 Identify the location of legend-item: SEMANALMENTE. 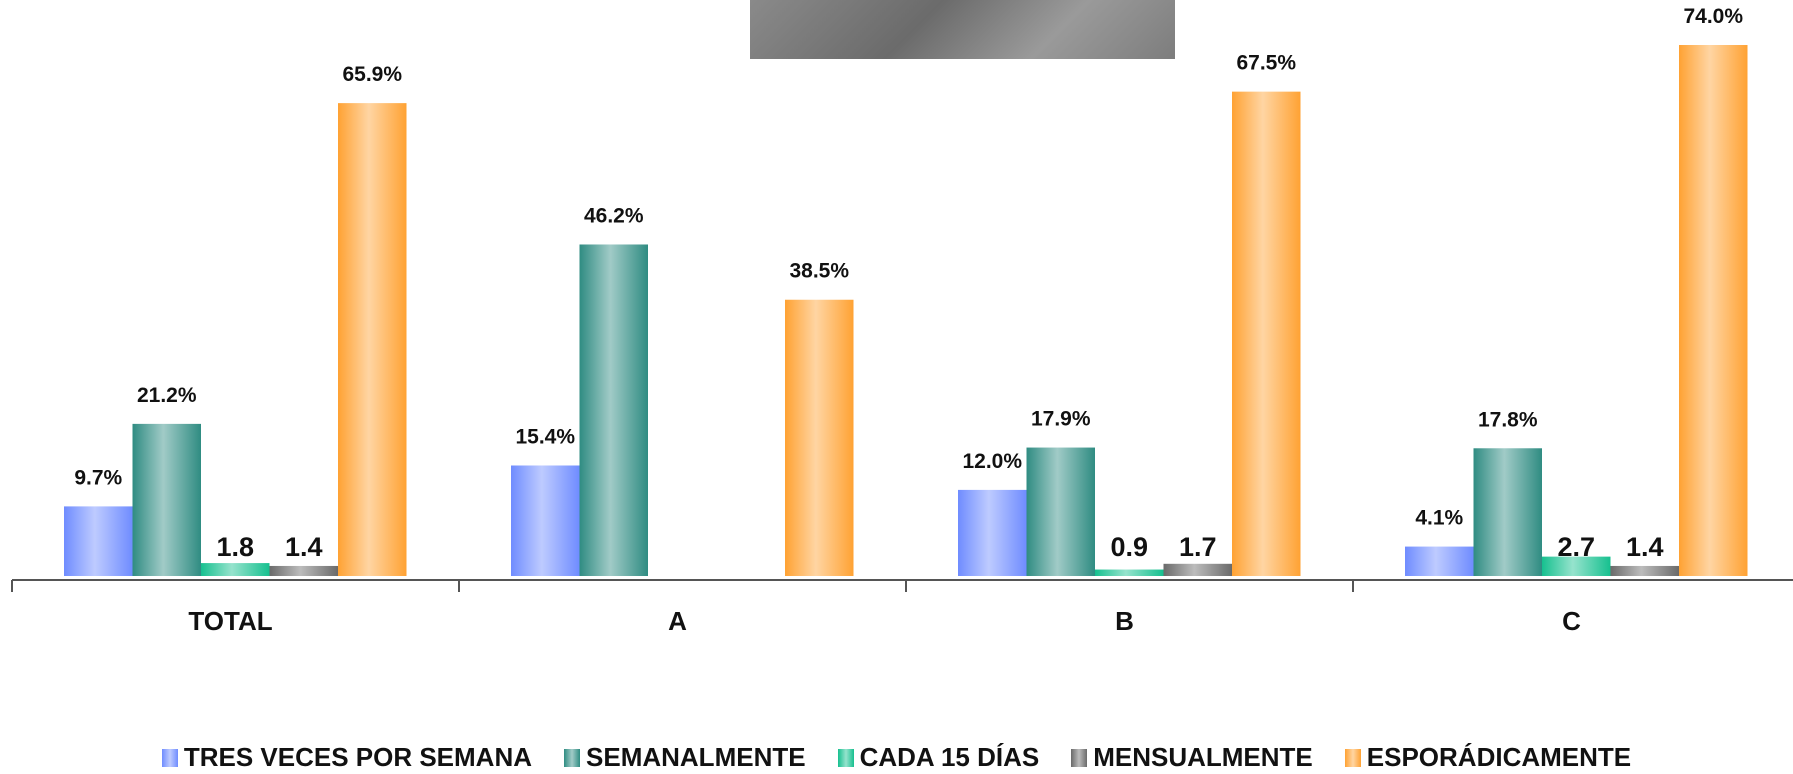
(685, 757).